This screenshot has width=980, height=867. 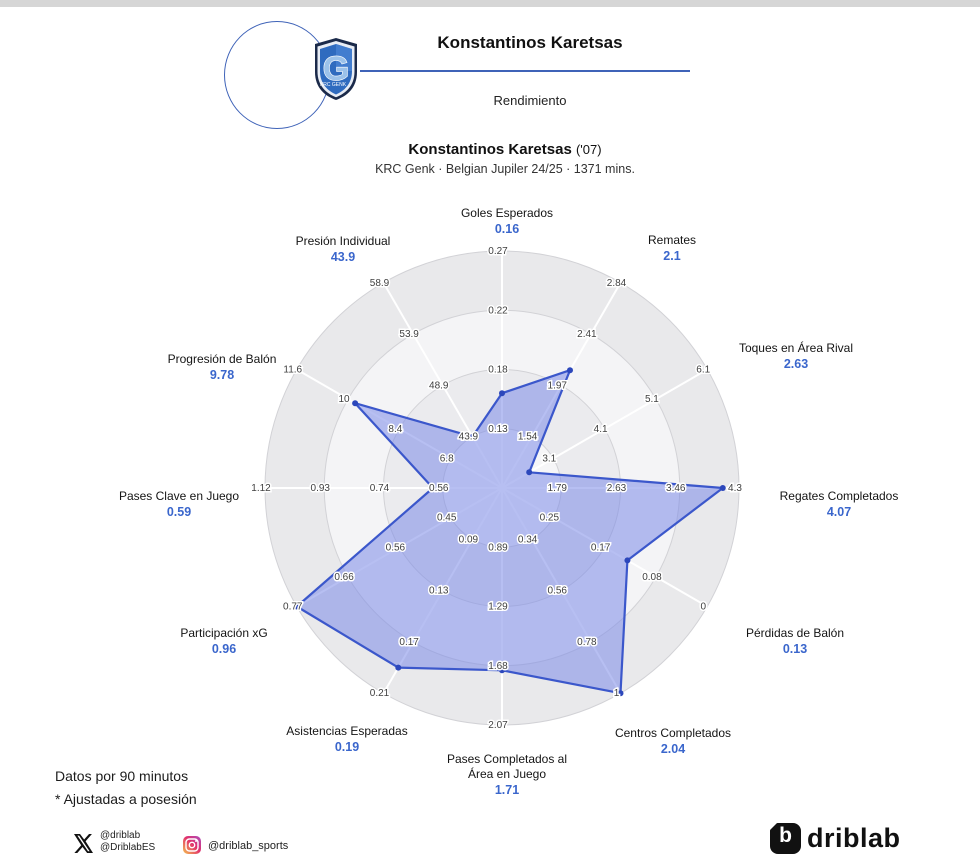 What do you see at coordinates (347, 731) in the screenshot?
I see `axis-label: Asistencias Esperadas` at bounding box center [347, 731].